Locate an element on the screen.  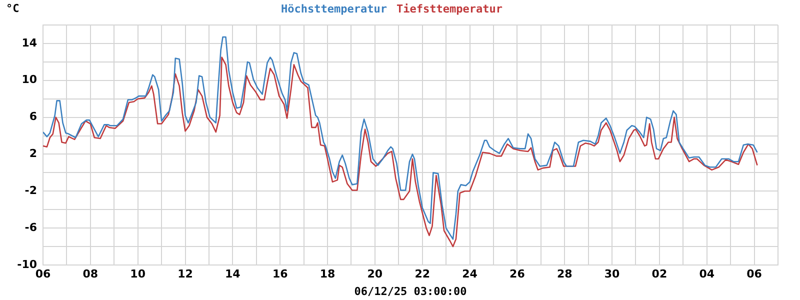
x-tick-label: 30 is located at coordinates (612, 273).